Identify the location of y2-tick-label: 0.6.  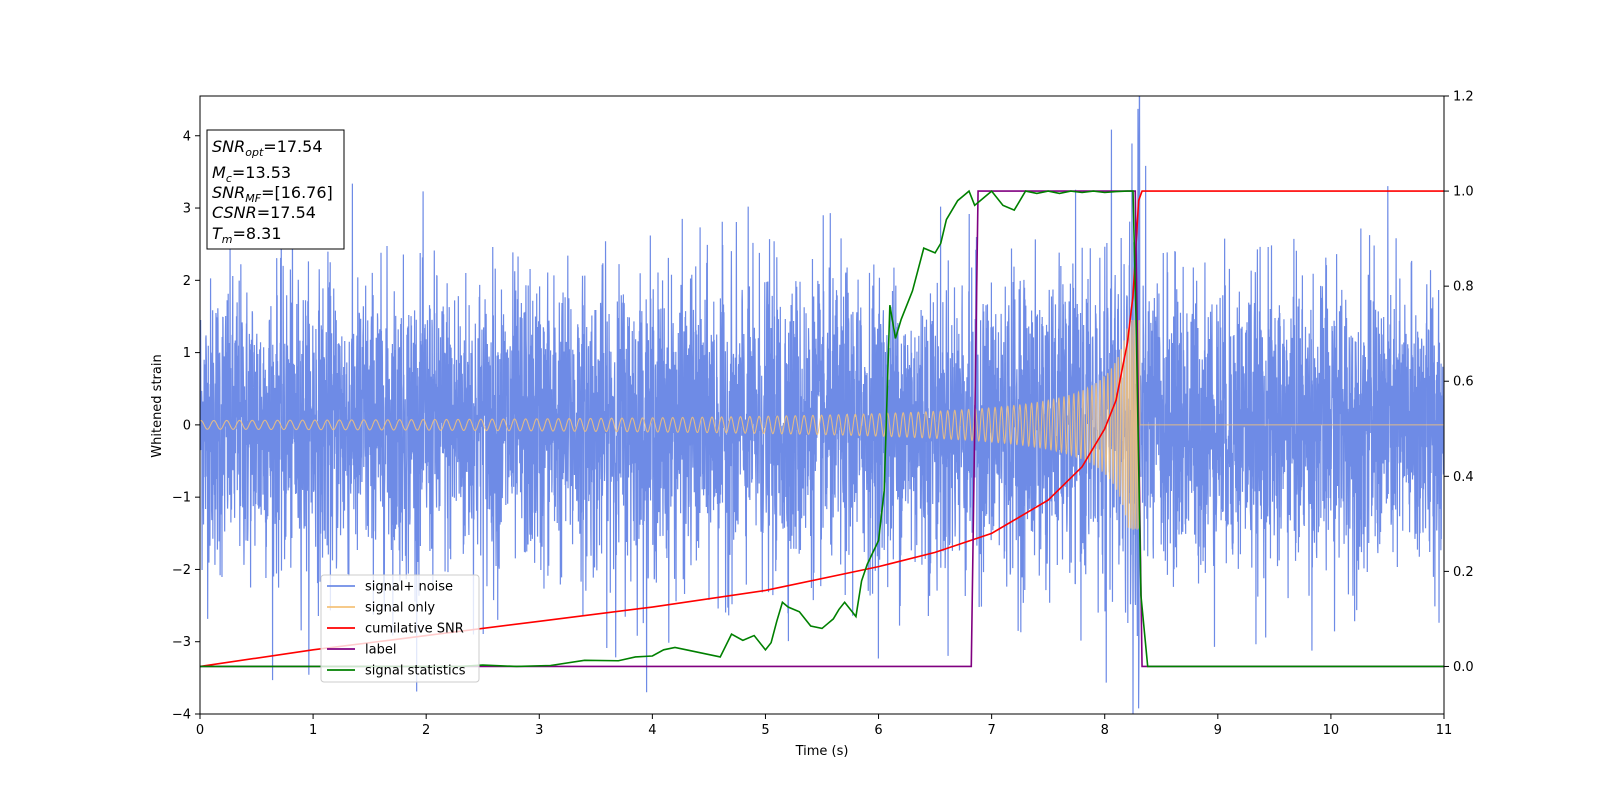
(1463, 382).